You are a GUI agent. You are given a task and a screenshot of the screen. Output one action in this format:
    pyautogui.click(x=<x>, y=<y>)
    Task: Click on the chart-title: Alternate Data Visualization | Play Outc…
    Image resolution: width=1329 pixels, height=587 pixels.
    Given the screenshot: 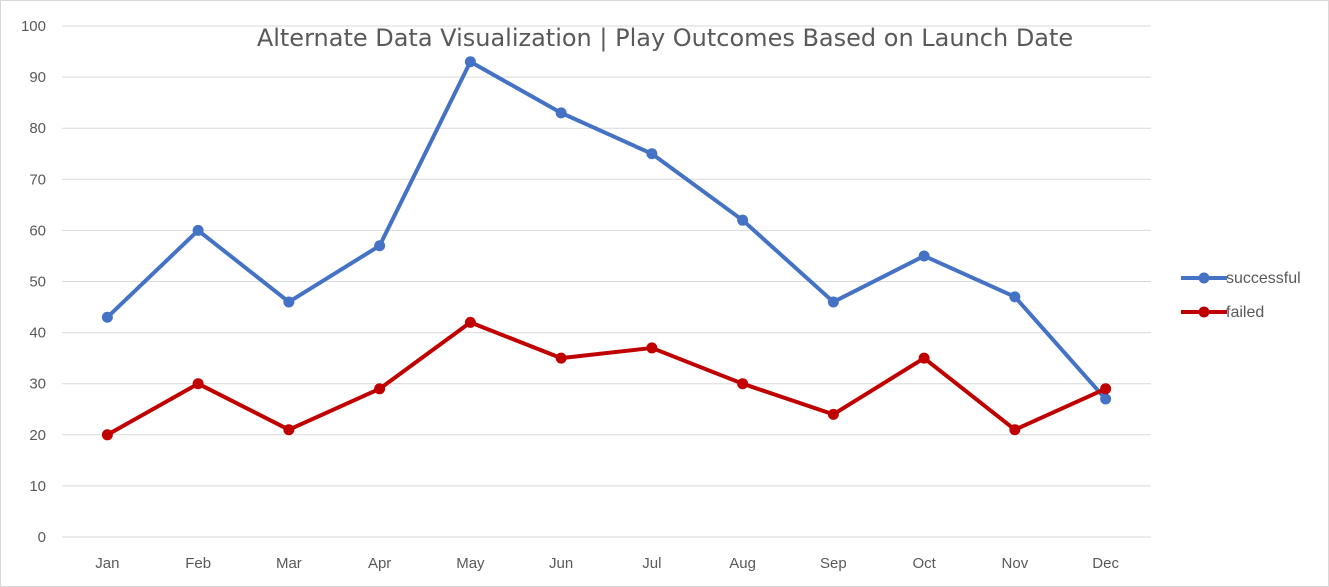 What is the action you would take?
    pyautogui.click(x=665, y=38)
    